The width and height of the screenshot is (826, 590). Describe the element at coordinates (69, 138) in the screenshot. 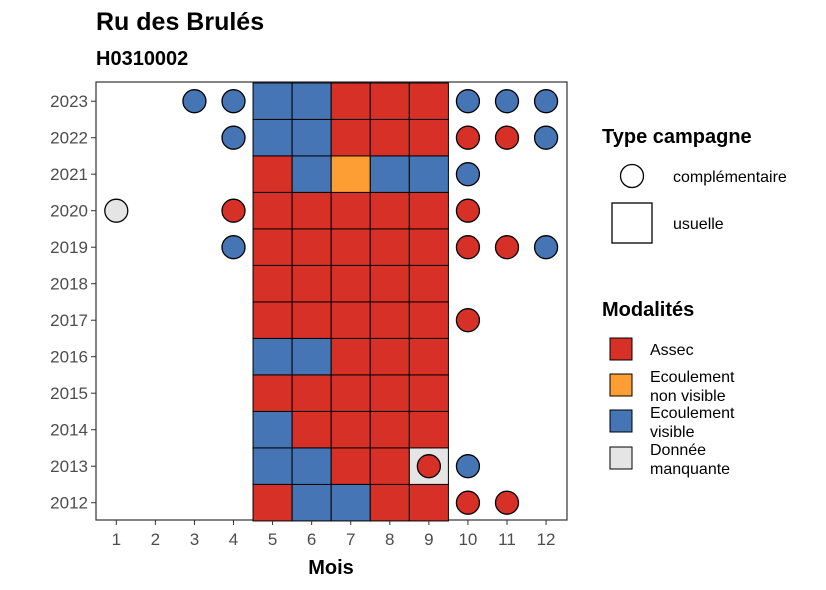

I see `y-tick-label: 2022` at that location.